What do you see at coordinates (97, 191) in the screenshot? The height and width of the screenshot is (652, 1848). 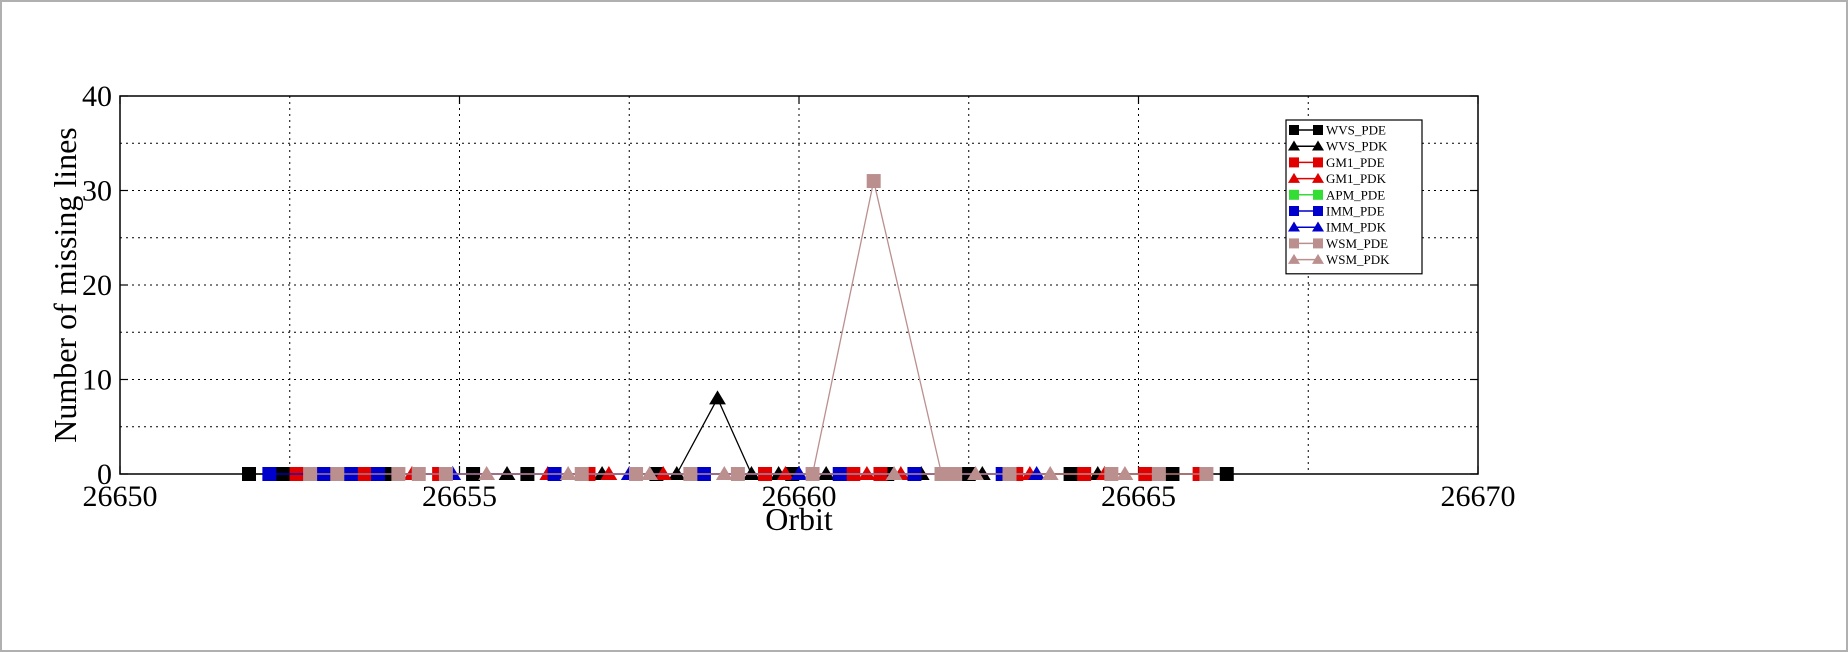 I see `y-tick-label: 30` at bounding box center [97, 191].